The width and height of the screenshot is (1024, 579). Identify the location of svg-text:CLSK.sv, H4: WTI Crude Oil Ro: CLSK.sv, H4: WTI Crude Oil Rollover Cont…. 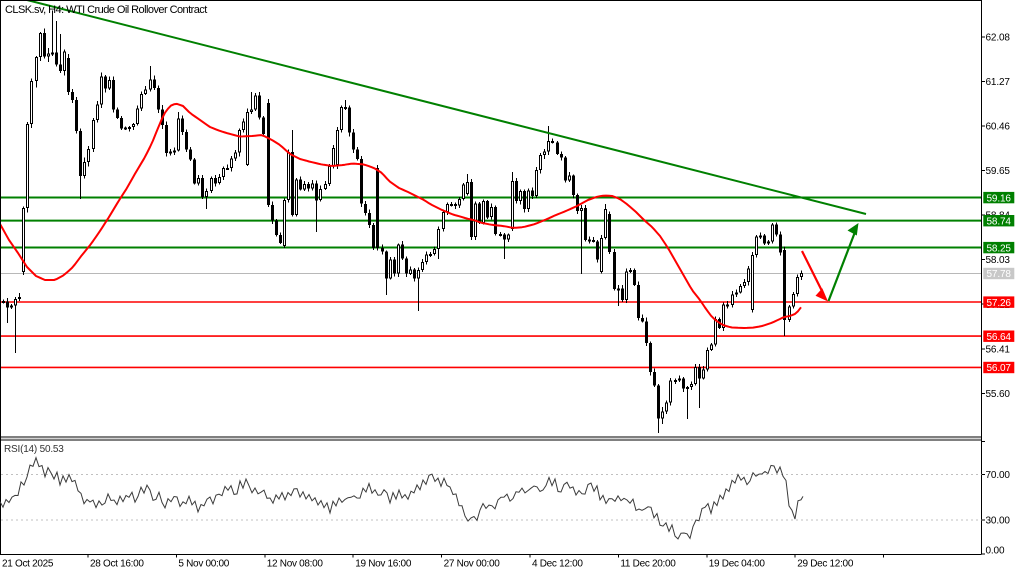
(106, 10).